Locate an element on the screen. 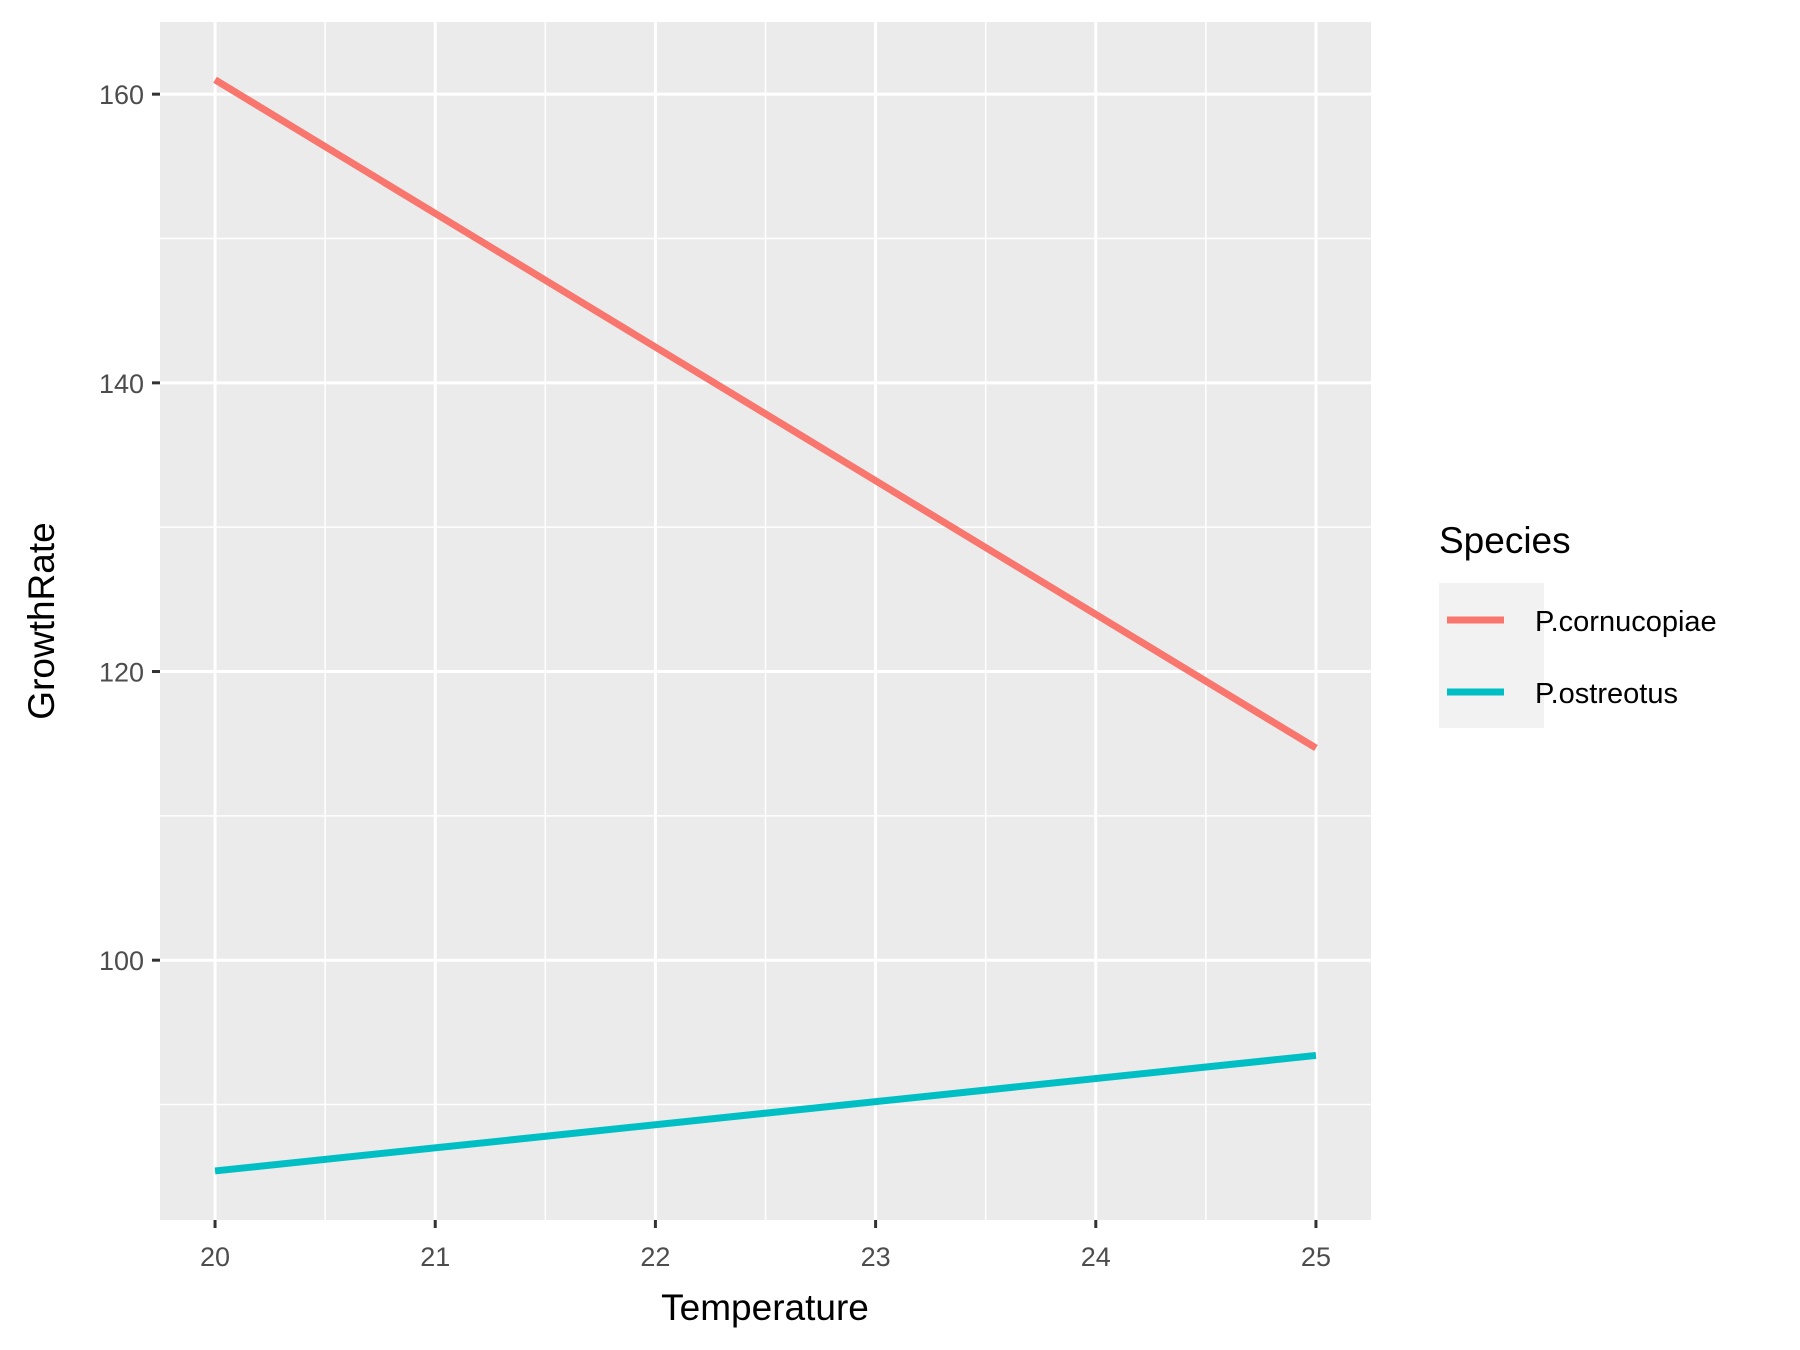 The height and width of the screenshot is (1350, 1800). x-tick-label: 25 is located at coordinates (1316, 1257).